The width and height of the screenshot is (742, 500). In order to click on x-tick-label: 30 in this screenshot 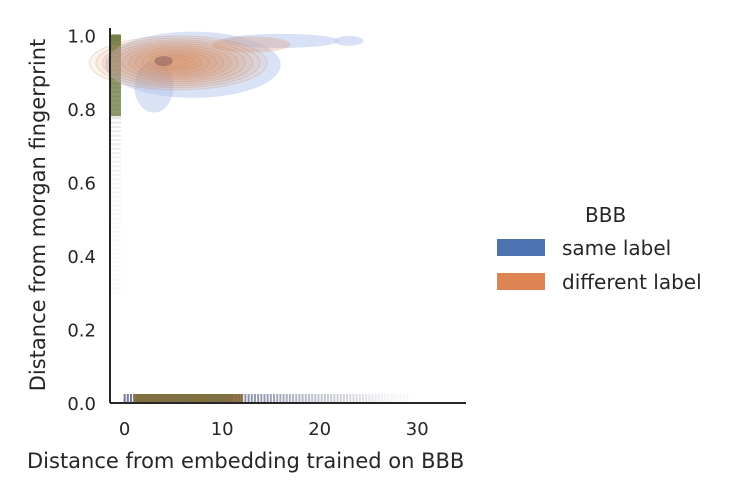, I will do `click(417, 429)`.